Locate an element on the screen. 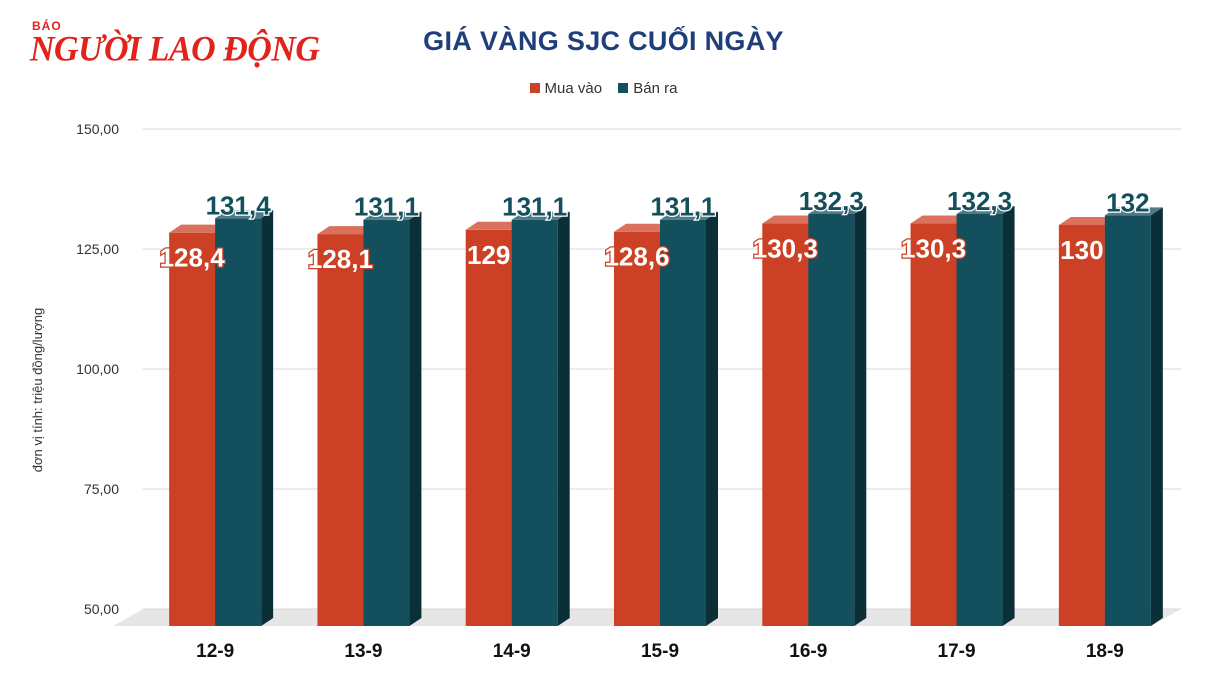 The height and width of the screenshot is (680, 1207). x-tick-label: 16-9 is located at coordinates (808, 651).